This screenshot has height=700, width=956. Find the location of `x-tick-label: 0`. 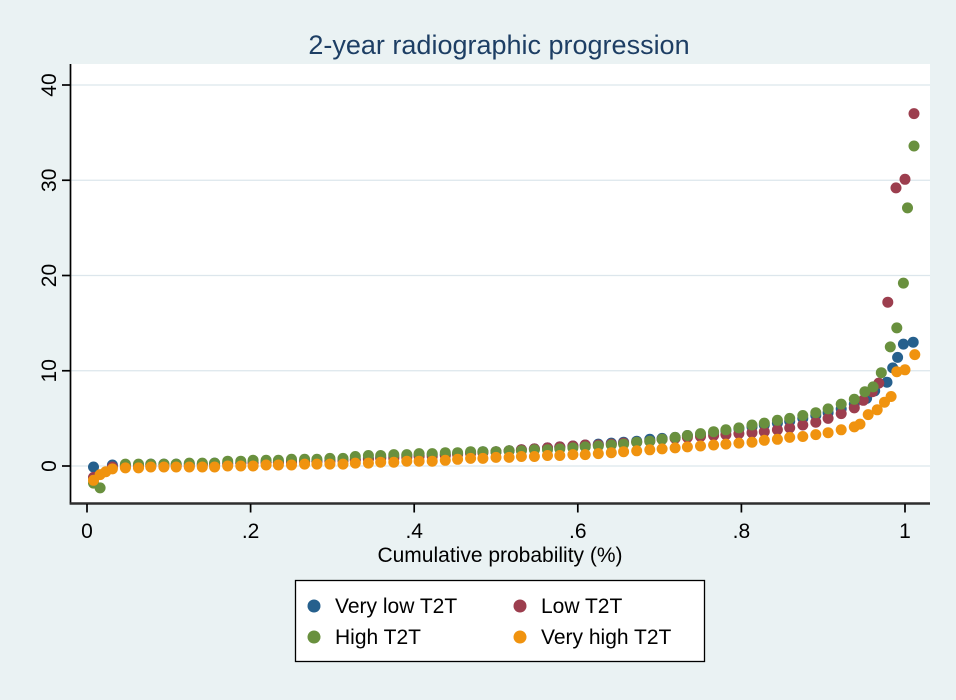

x-tick-label: 0 is located at coordinates (87, 531).